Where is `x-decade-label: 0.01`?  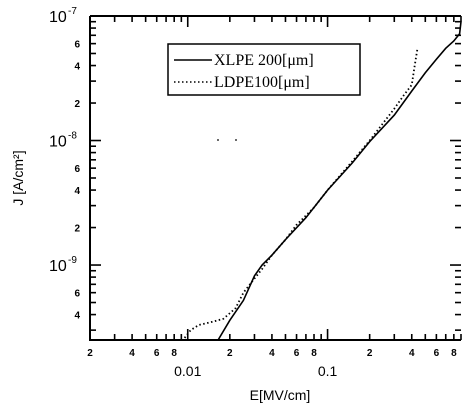 x-decade-label: 0.01 is located at coordinates (187, 371).